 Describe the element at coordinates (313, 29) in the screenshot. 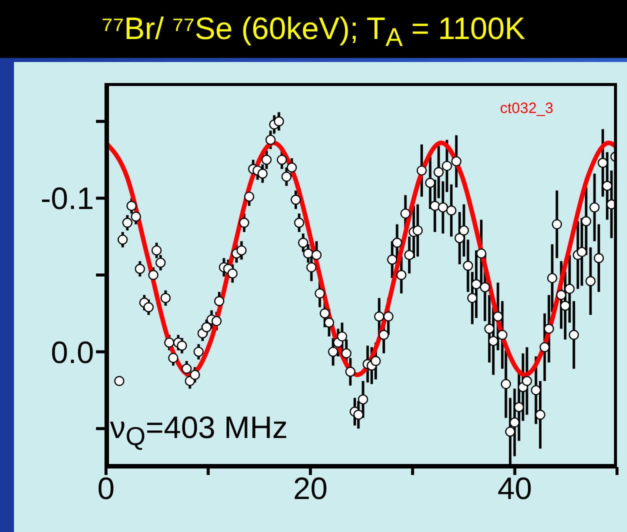

I see `chart-title: ⁷⁷Br/ ⁷⁷Se (60keV); T$_{A}$ = 1100K` at that location.